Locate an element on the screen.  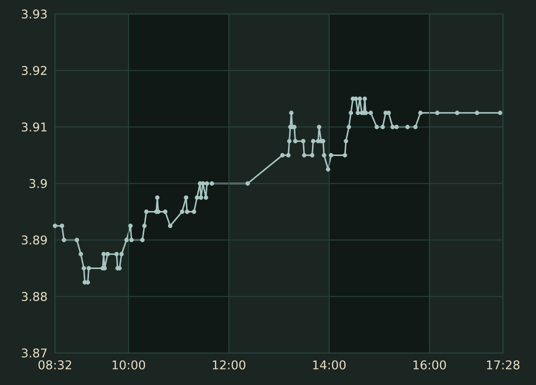
y-tick-label: 3.89 is located at coordinates (34, 240).